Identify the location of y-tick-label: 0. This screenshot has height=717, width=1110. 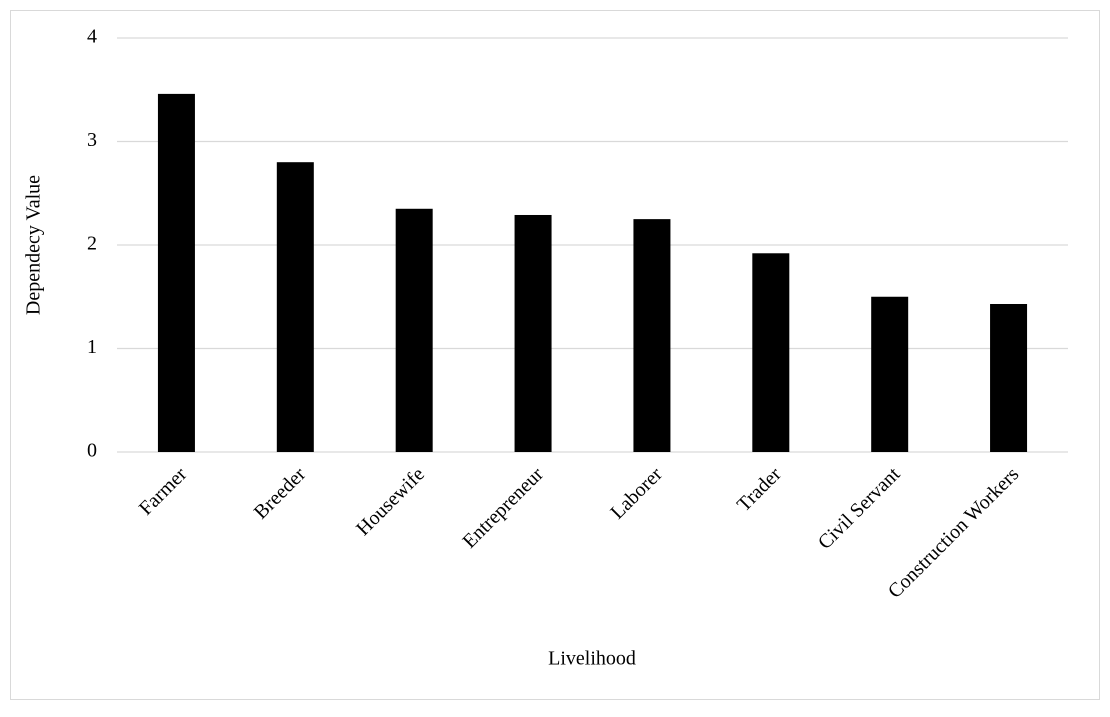
(92, 451).